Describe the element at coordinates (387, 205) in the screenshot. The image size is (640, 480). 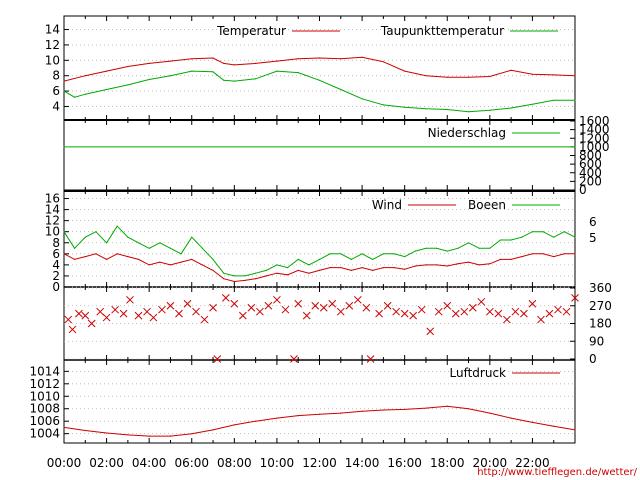
I see `legend-label-wind: Wind` at that location.